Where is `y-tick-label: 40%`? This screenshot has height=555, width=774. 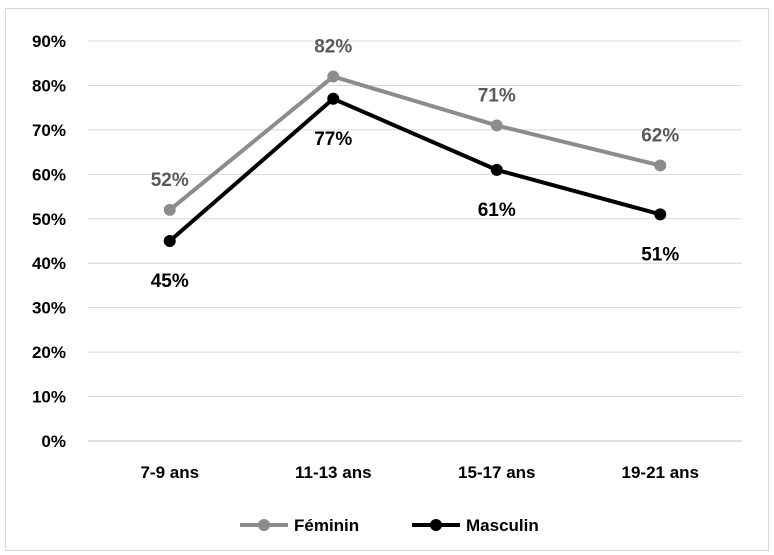
y-tick-label: 40% is located at coordinates (49, 263).